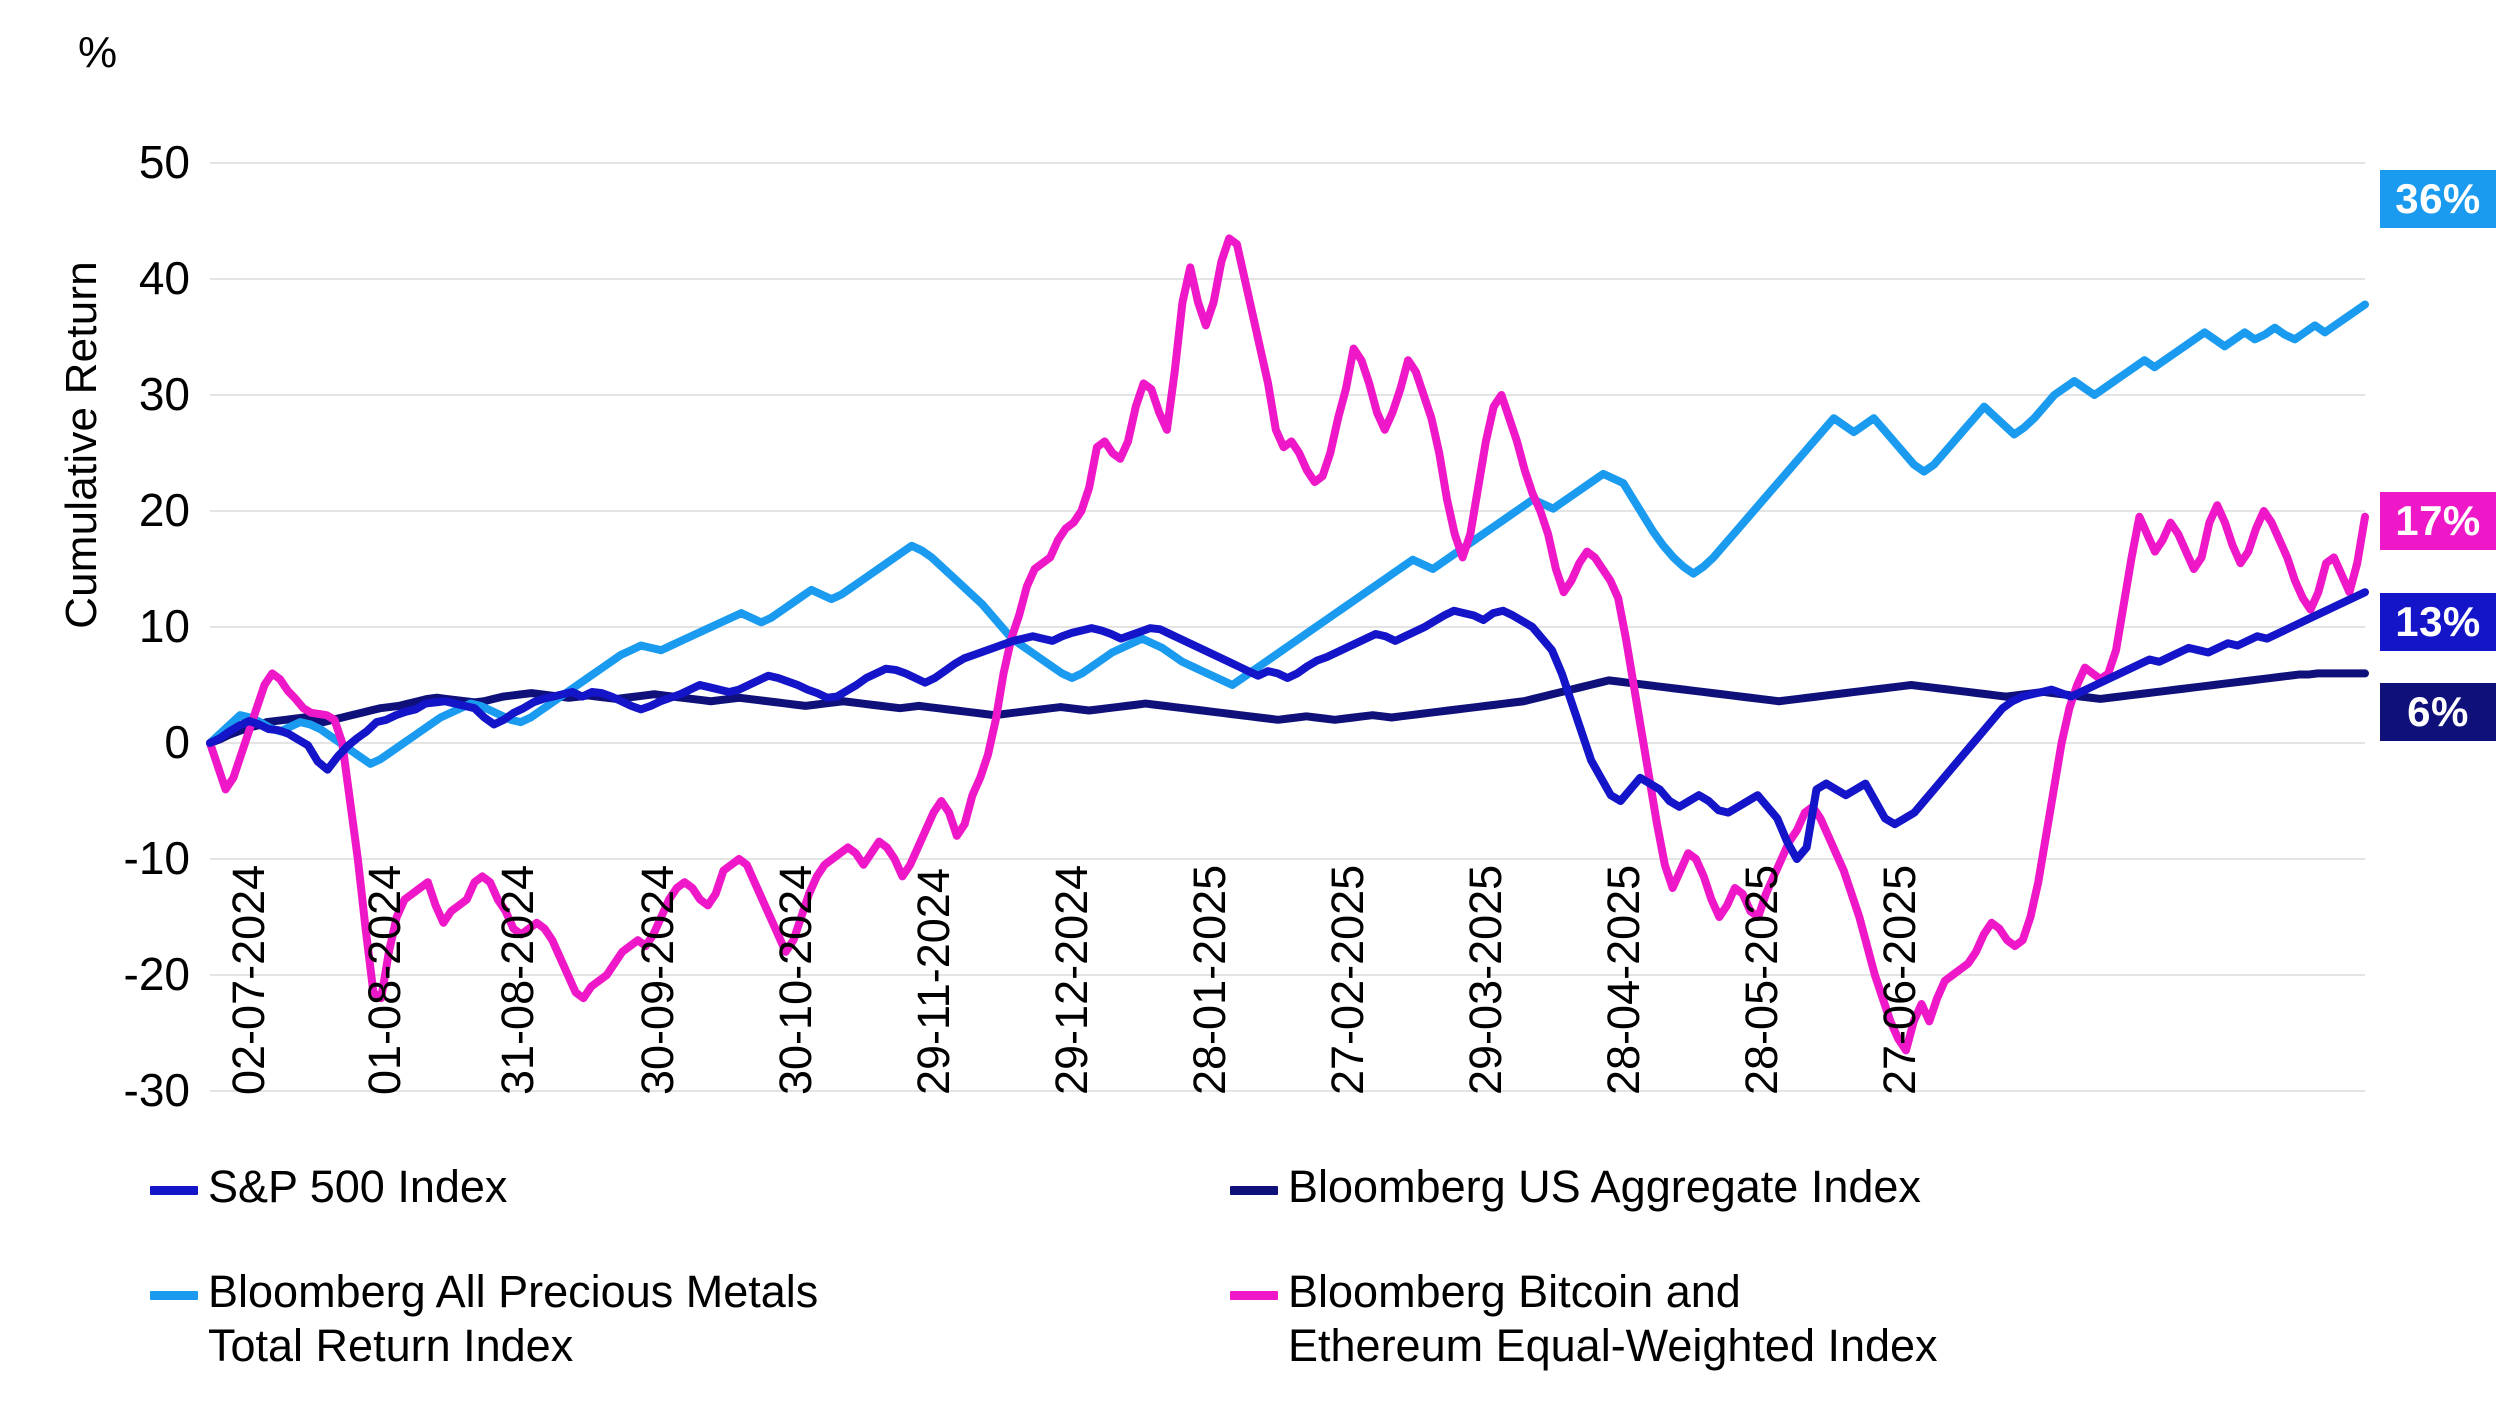  What do you see at coordinates (156, 1090) in the screenshot?
I see `y-tick-label: -30` at bounding box center [156, 1090].